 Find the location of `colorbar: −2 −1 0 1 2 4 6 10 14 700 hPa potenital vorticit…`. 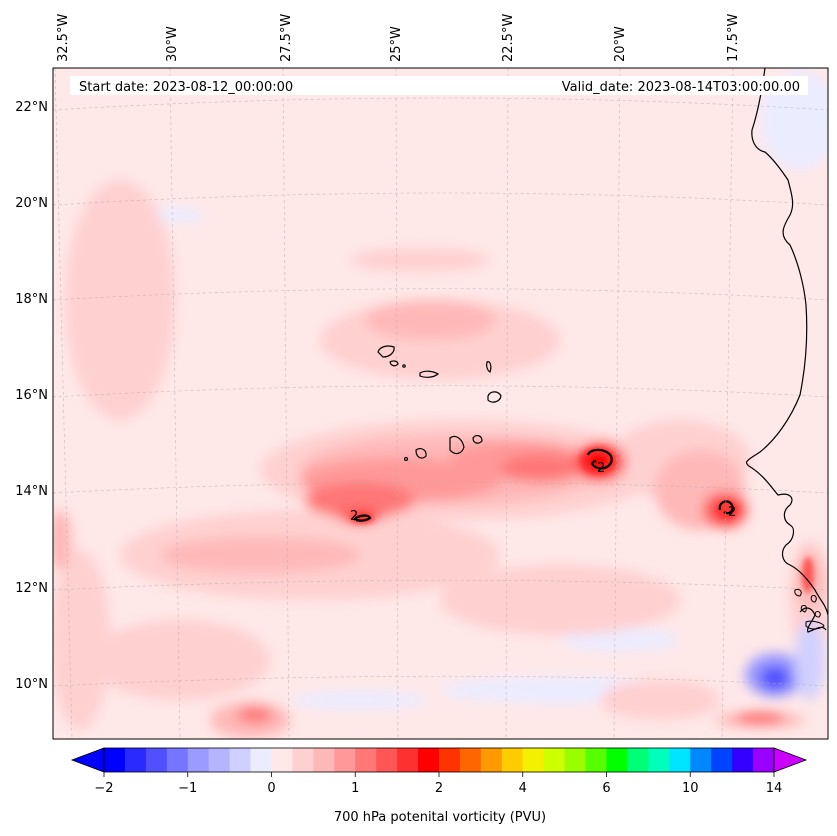

colorbar: −2 −1 0 1 2 4 6 10 14 700 hPa potenital vorticit… is located at coordinates (439, 786).